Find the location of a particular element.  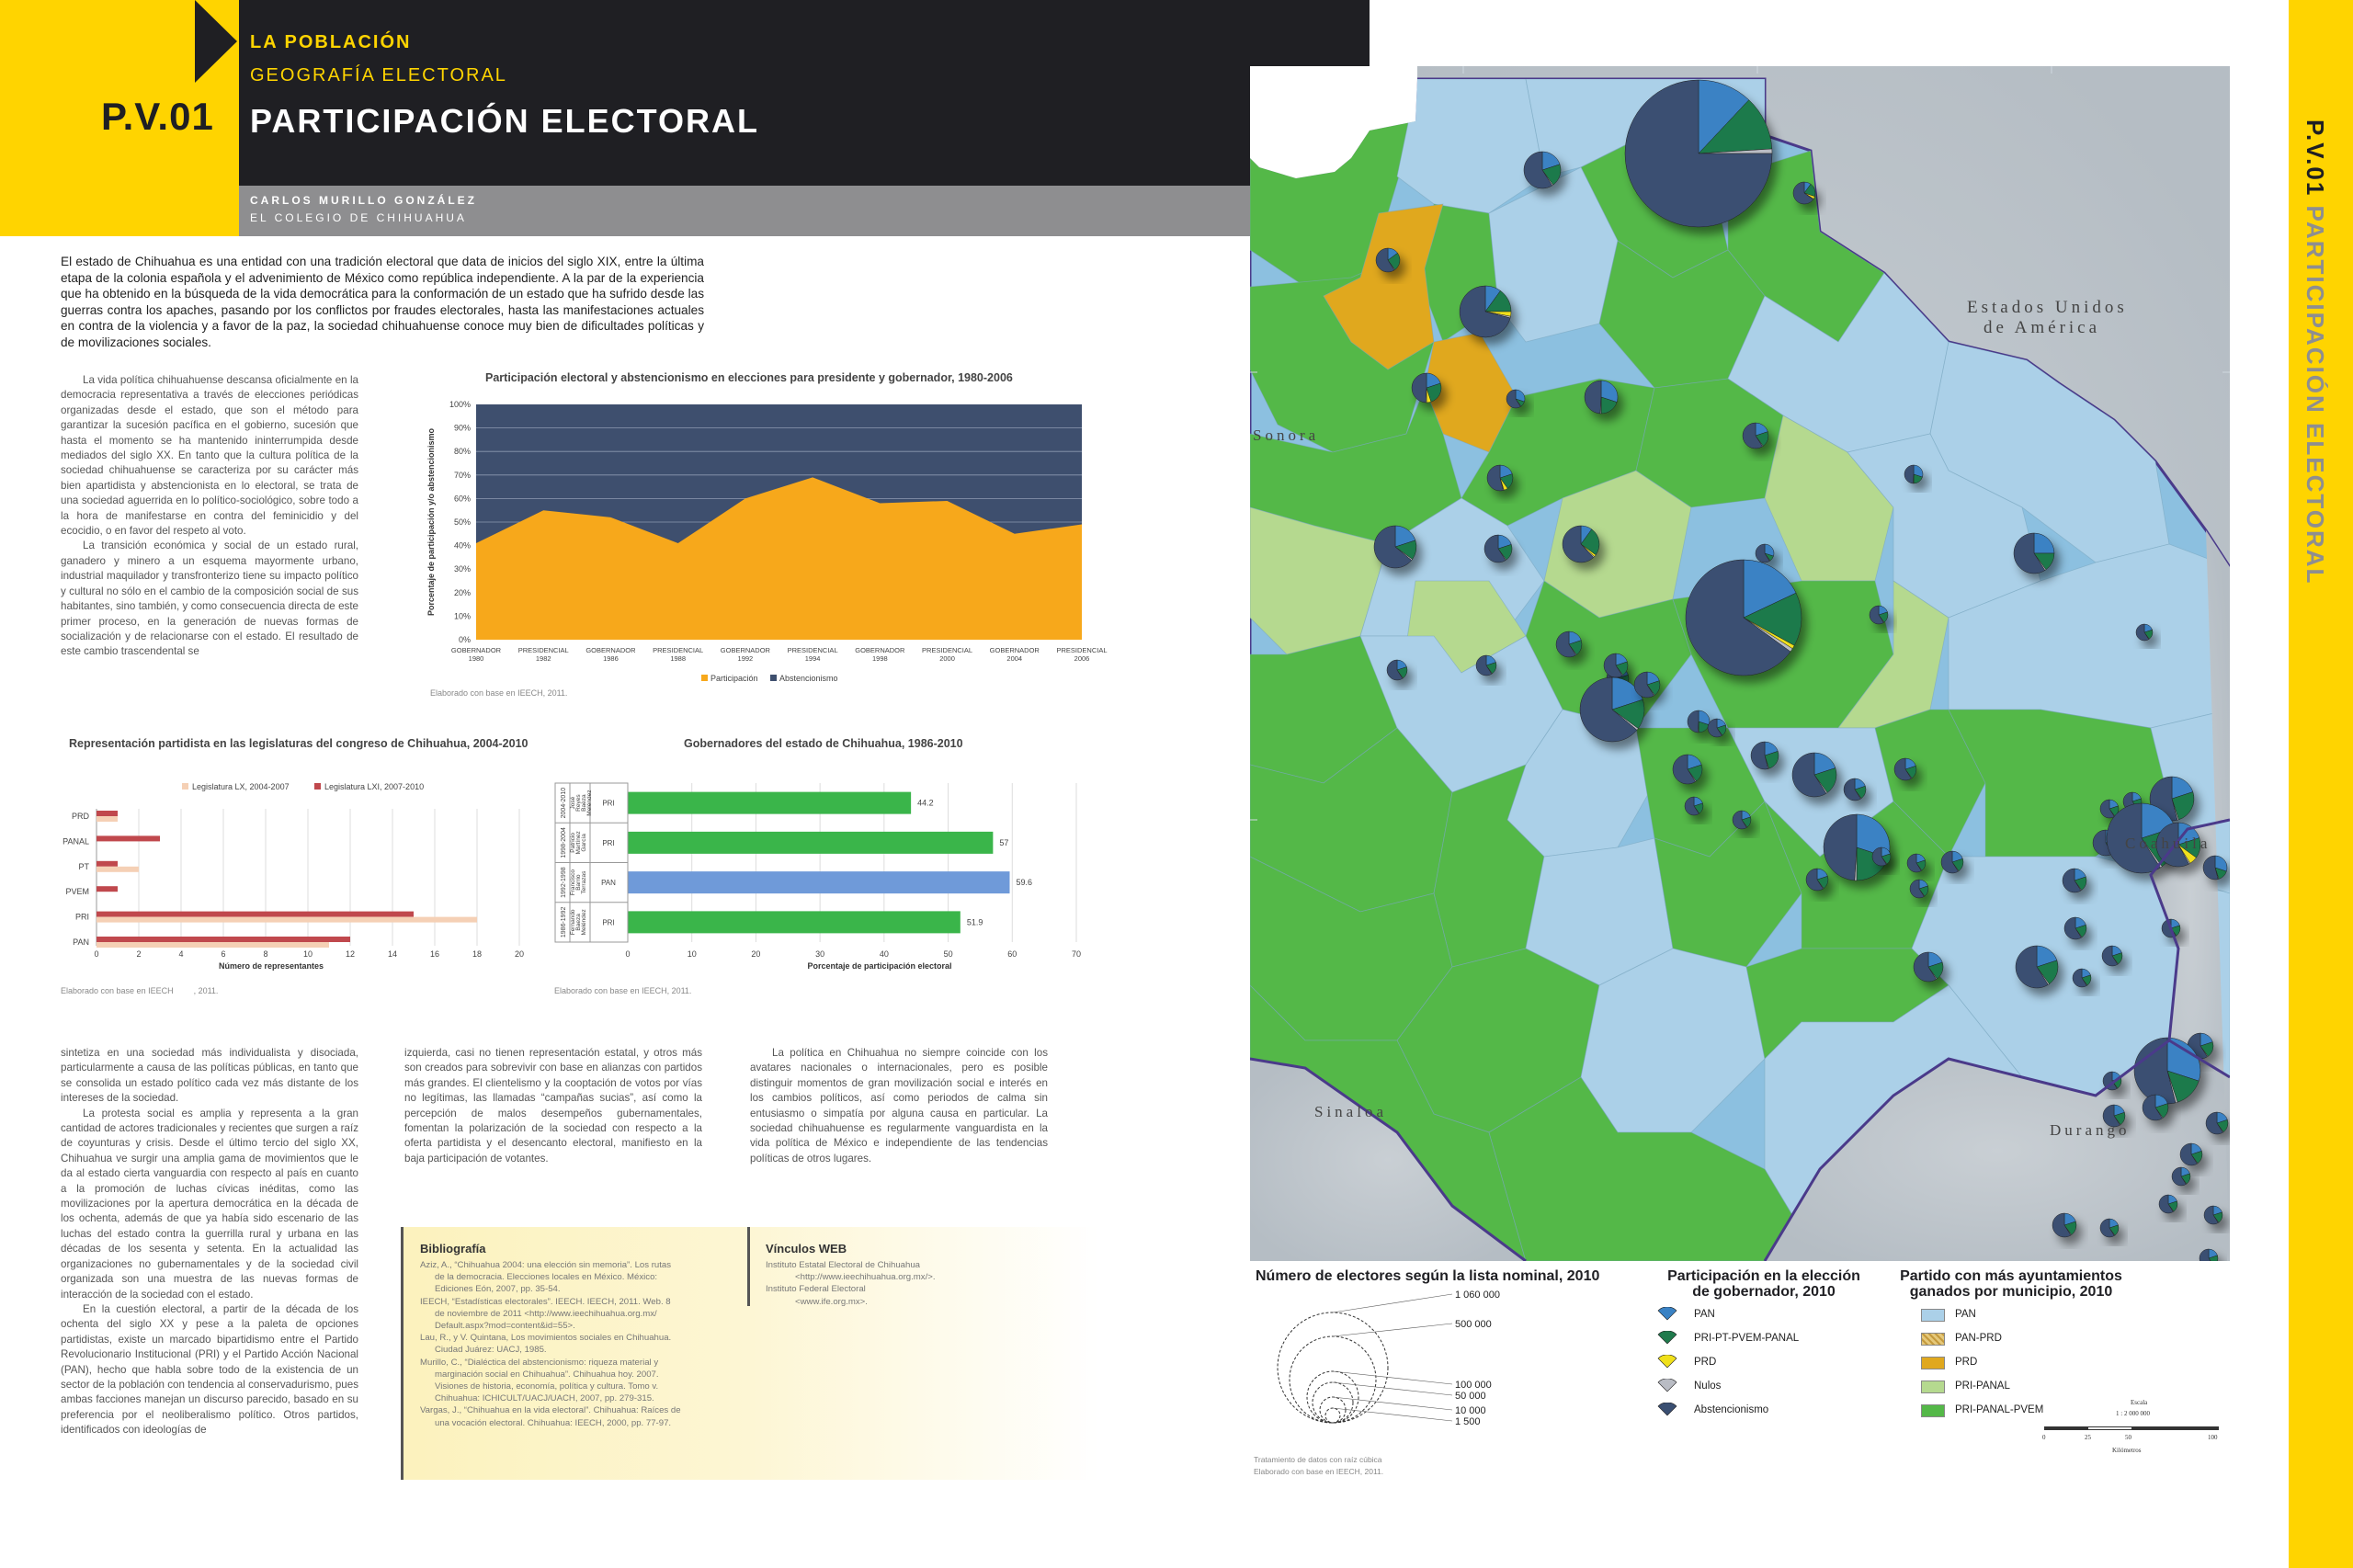

right-sidebar is located at coordinates (2321, 784).